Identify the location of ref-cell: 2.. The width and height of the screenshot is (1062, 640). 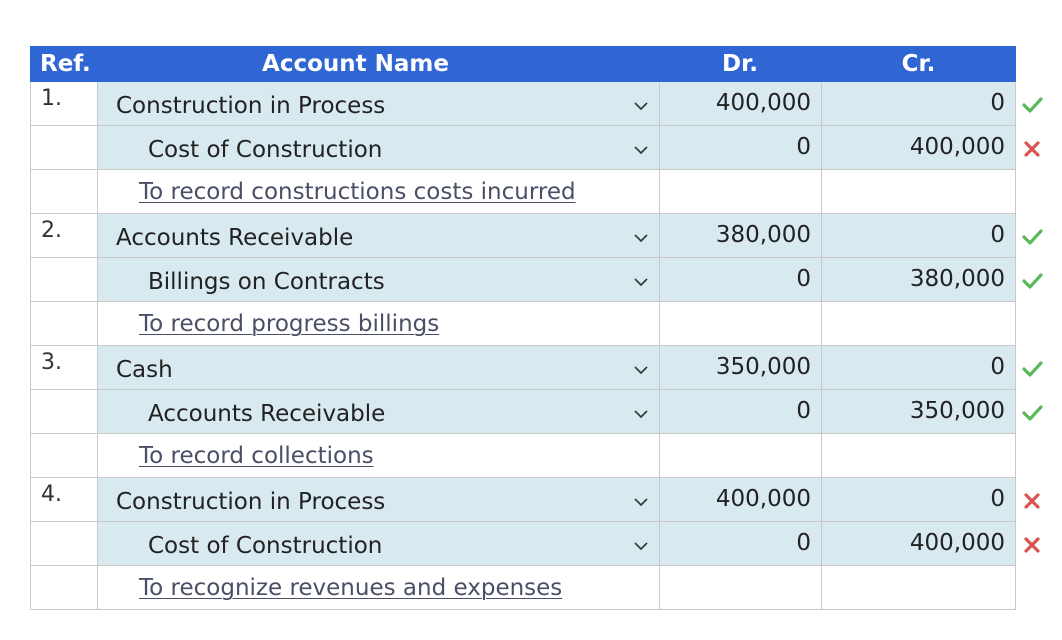
(63, 236).